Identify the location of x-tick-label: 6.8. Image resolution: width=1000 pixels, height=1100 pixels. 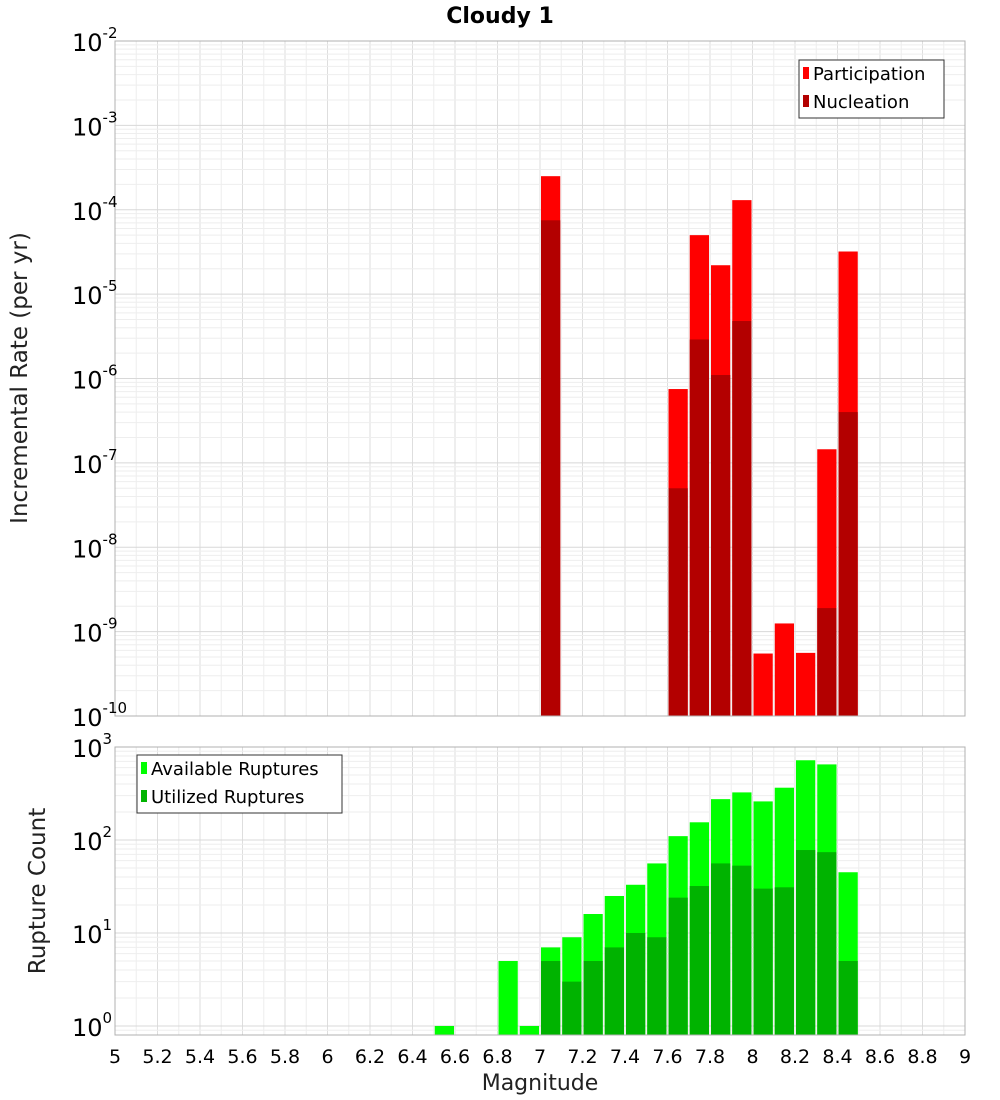
(497, 1057).